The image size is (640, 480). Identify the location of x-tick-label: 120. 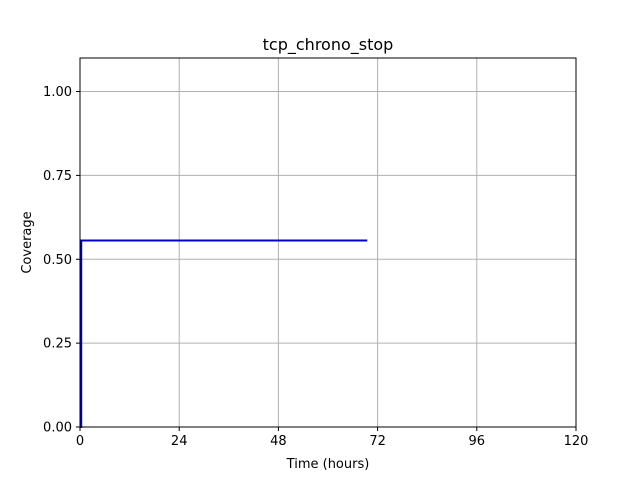
(576, 441).